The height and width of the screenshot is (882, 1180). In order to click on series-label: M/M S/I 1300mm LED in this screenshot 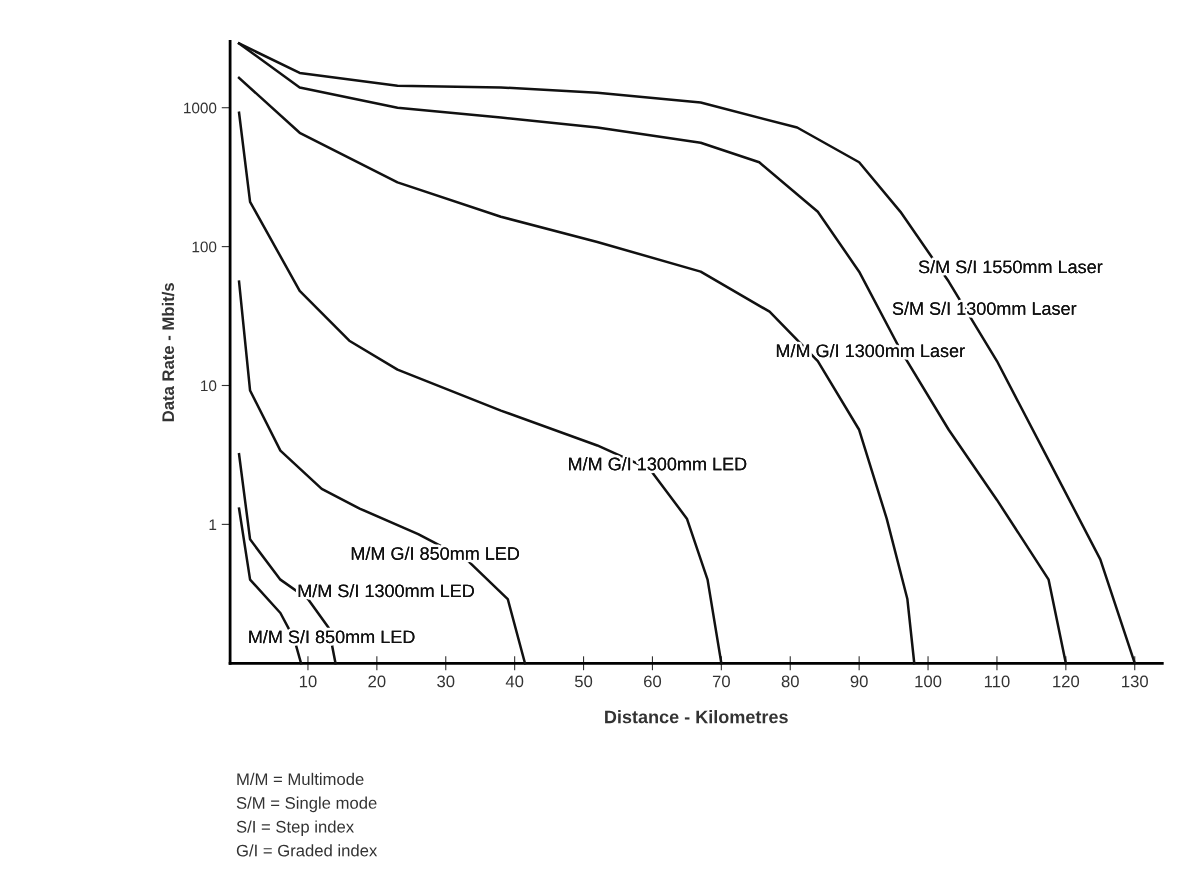, I will do `click(386, 590)`.